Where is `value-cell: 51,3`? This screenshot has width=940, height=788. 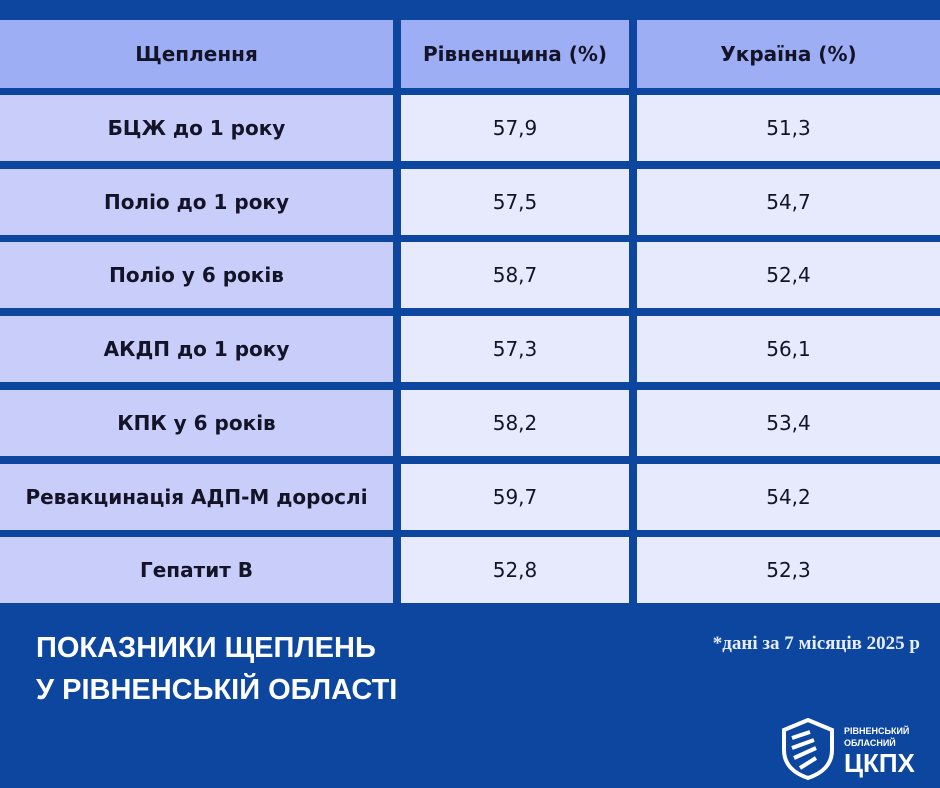
value-cell: 51,3 is located at coordinates (788, 128).